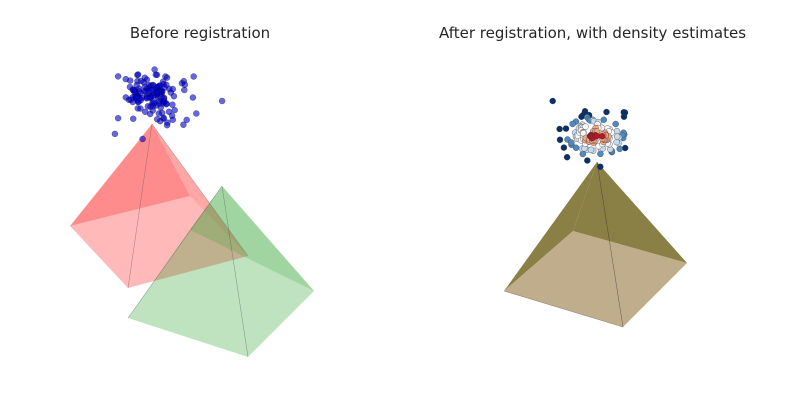 Image resolution: width=800 pixels, height=400 pixels. What do you see at coordinates (589, 134) in the screenshot?
I see `right-point-cloud` at bounding box center [589, 134].